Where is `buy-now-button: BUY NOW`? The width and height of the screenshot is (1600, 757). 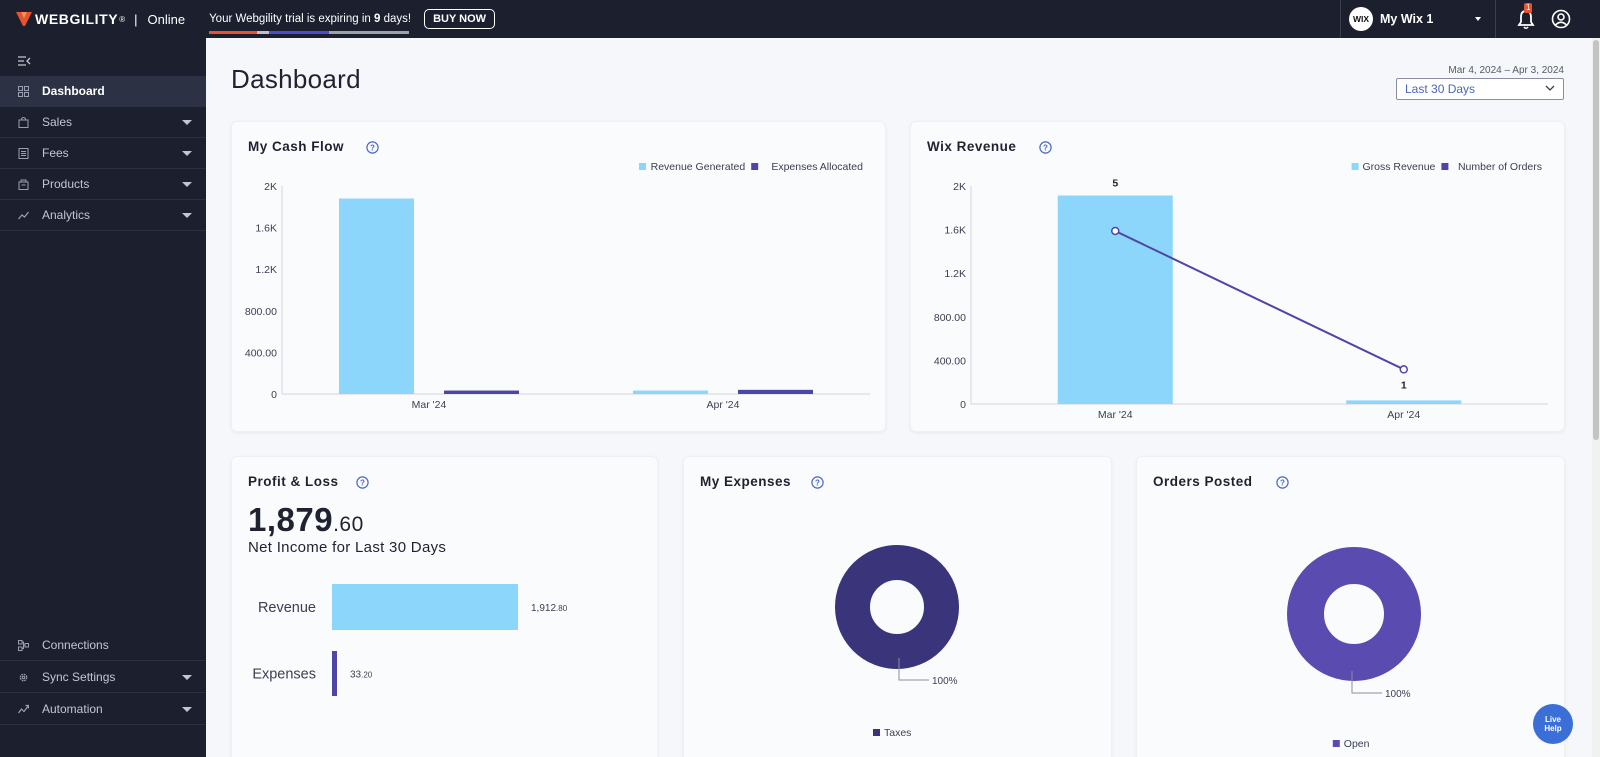
buy-now-button: BUY NOW is located at coordinates (460, 19).